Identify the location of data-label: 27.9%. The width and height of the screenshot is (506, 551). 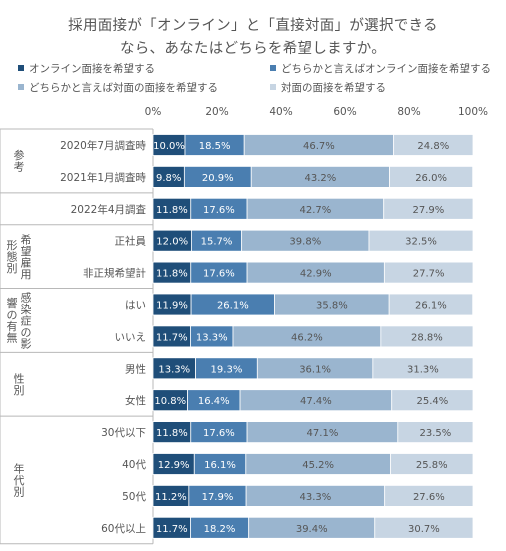
(428, 210).